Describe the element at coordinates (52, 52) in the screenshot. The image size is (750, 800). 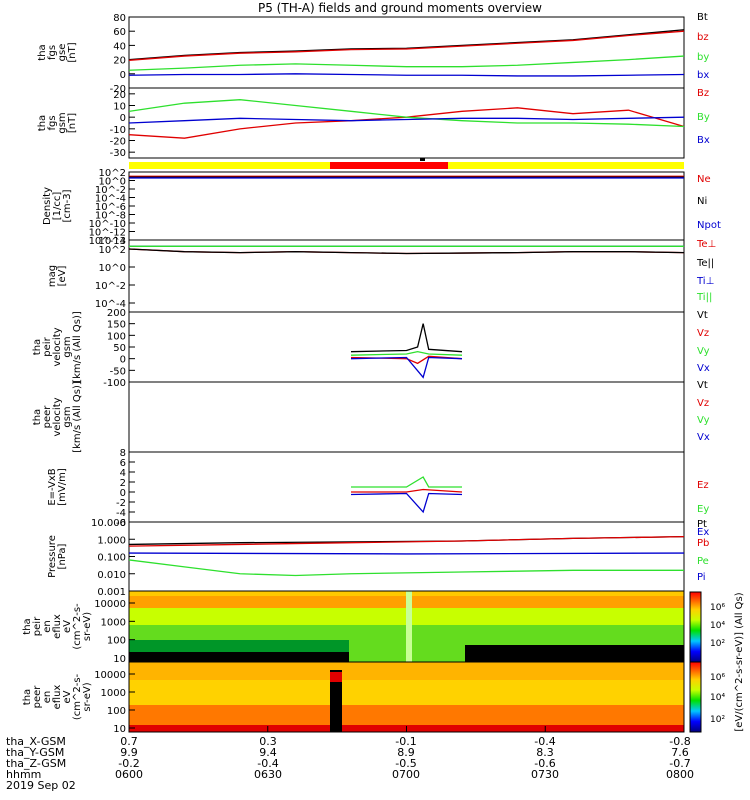
I see `y-axis-label: fgs` at that location.